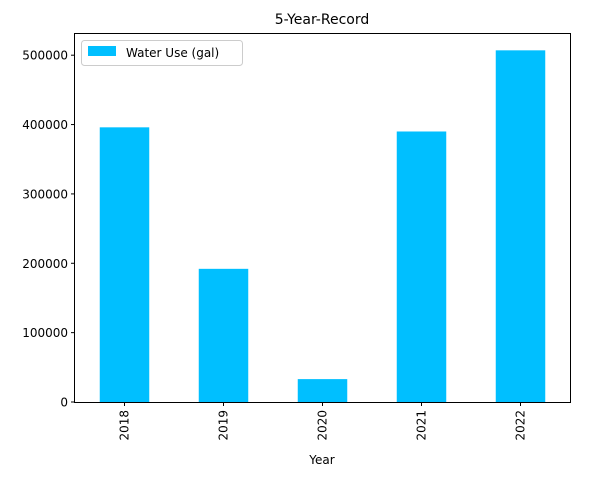 This screenshot has width=594, height=485. What do you see at coordinates (45, 125) in the screenshot?
I see `y-tick-label: 400000` at bounding box center [45, 125].